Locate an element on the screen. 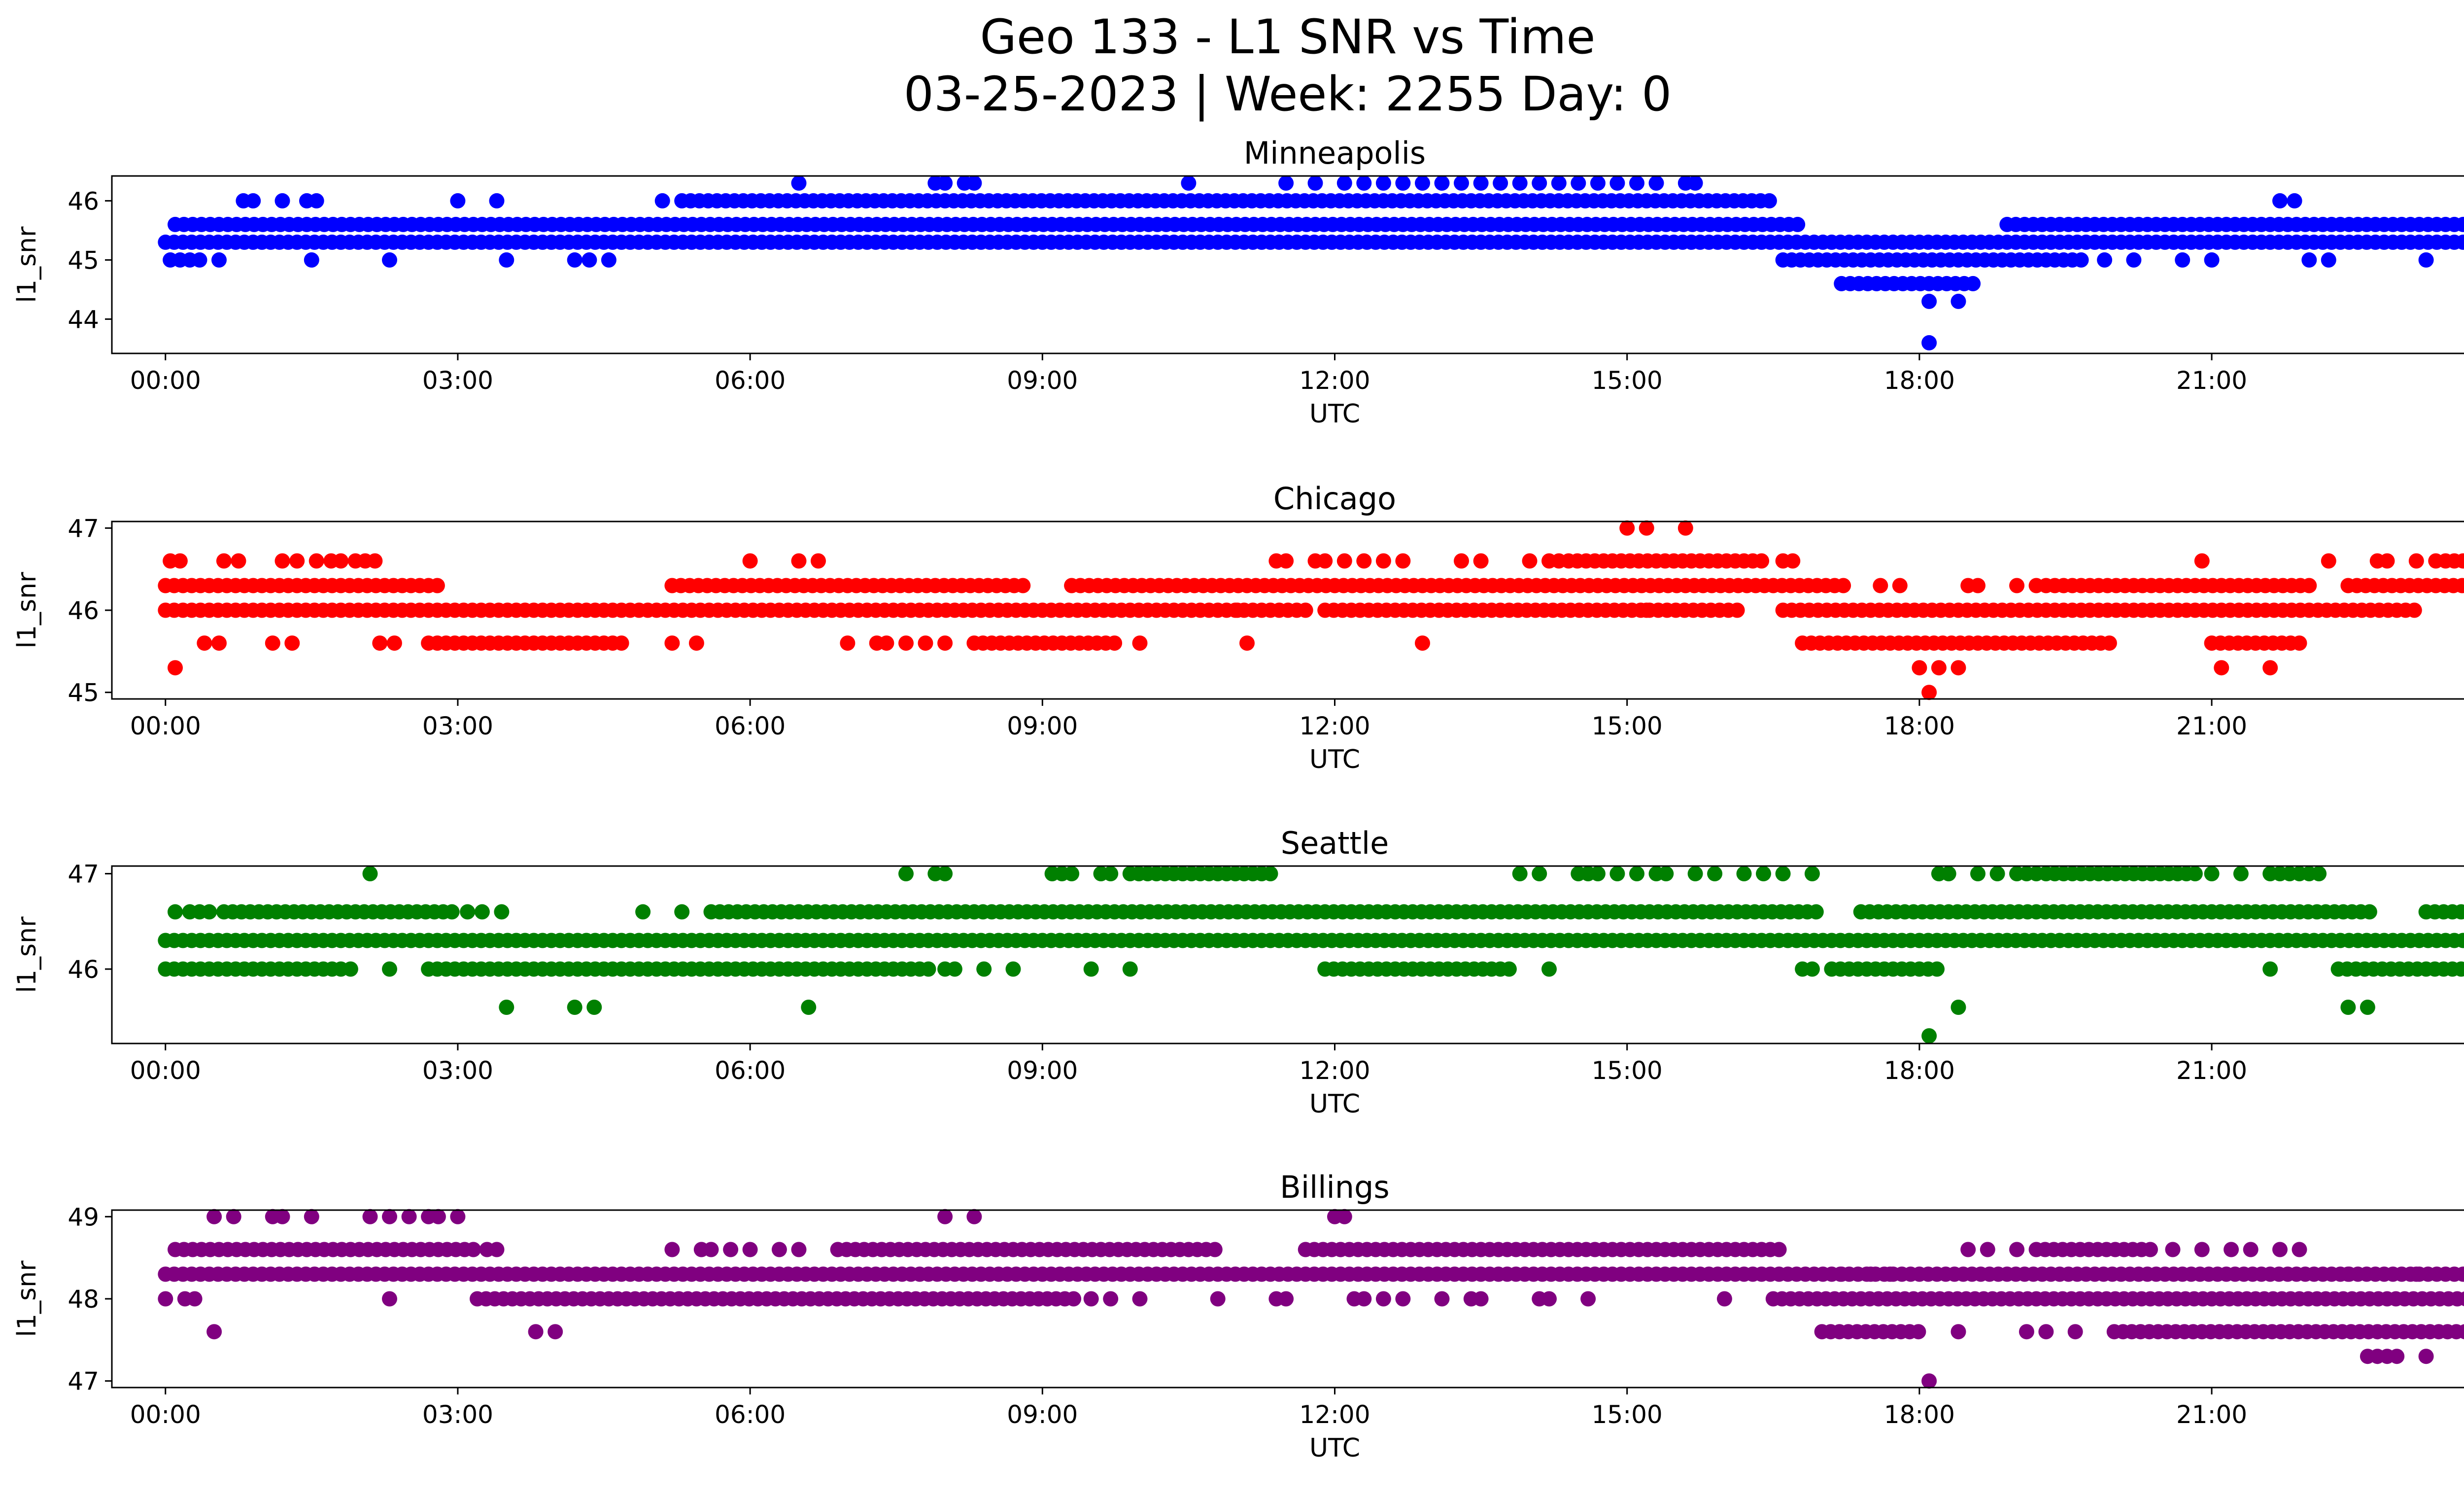 Image resolution: width=2464 pixels, height=1495 pixels. x-tick-label: 15:00 is located at coordinates (1627, 726).